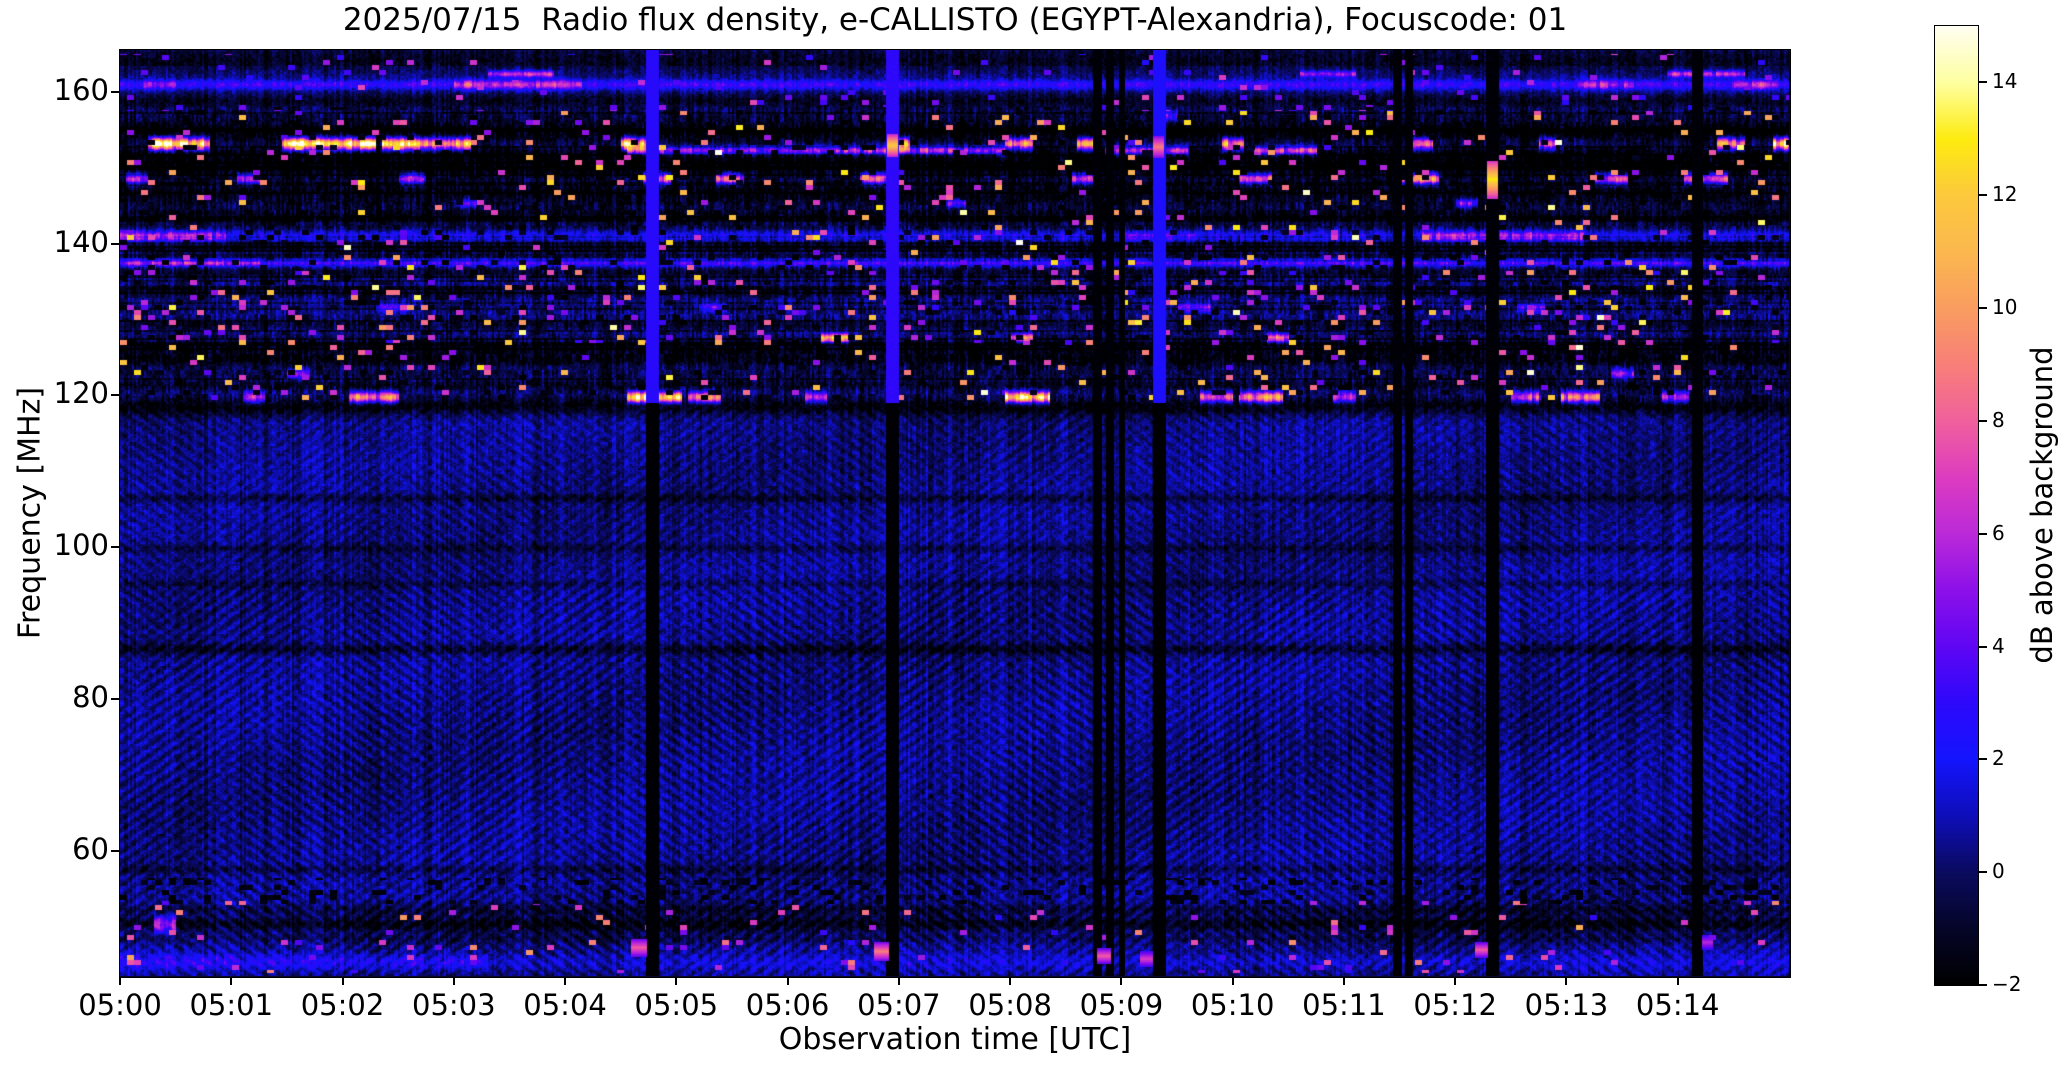 The width and height of the screenshot is (2066, 1067). I want to click on y-axis-label: Frequency [MHz], so click(30, 513).